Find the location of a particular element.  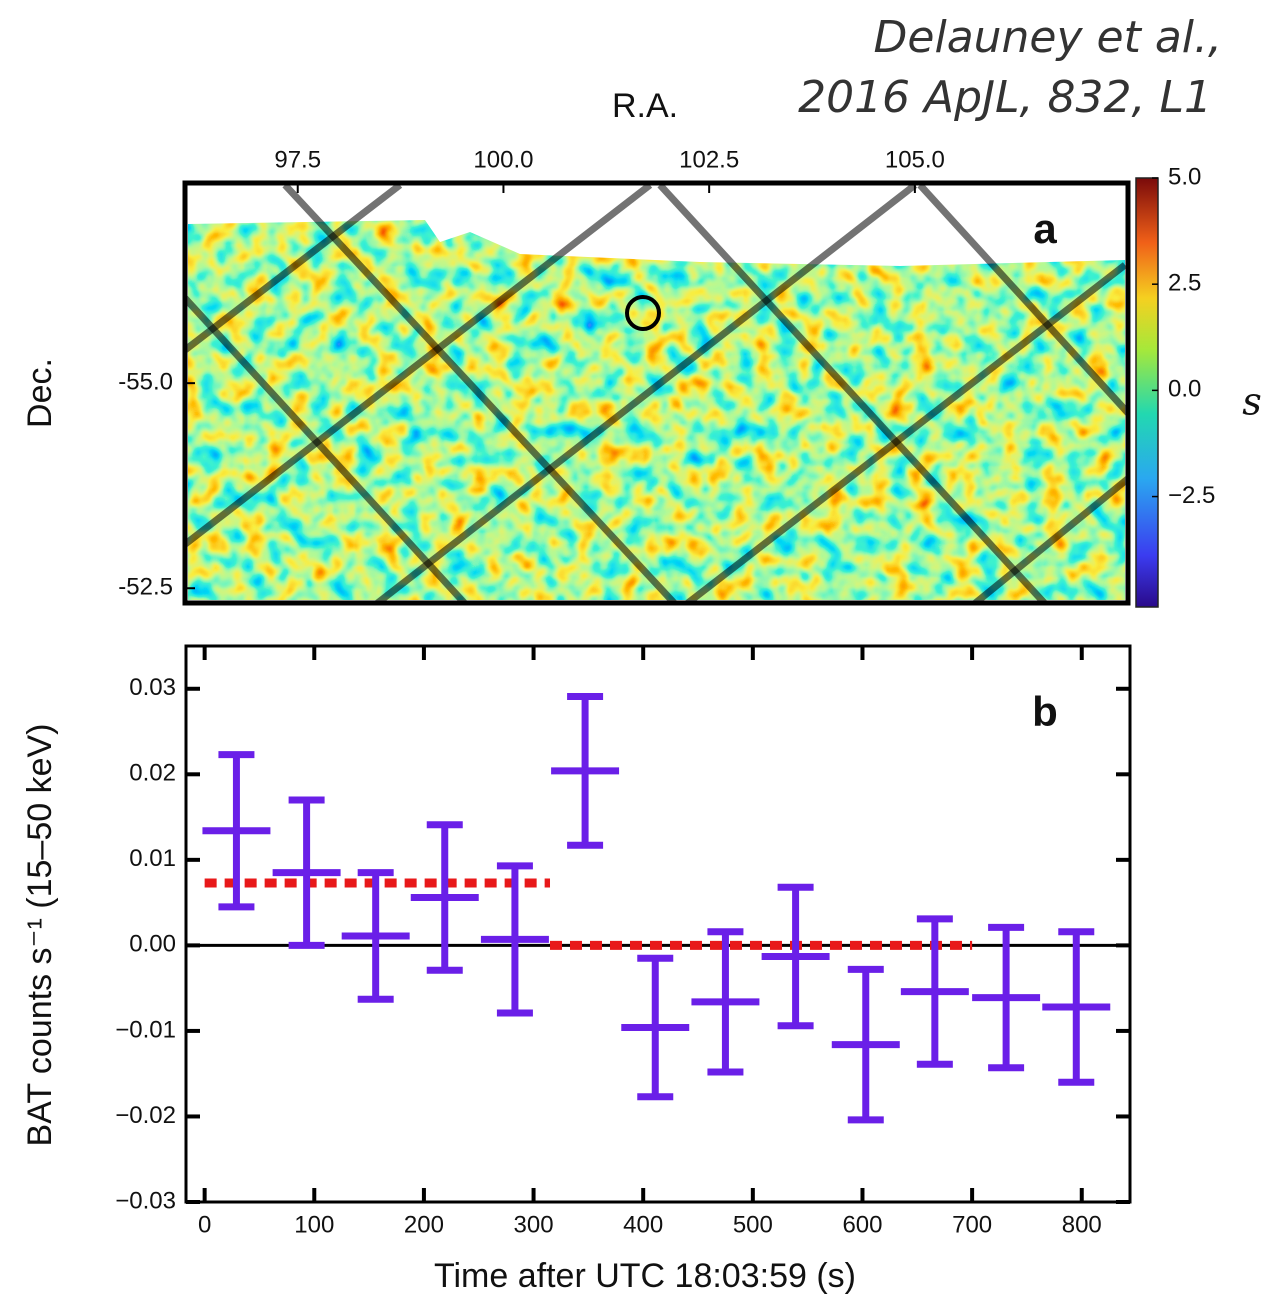

colorbar-label: s is located at coordinates (1252, 402).